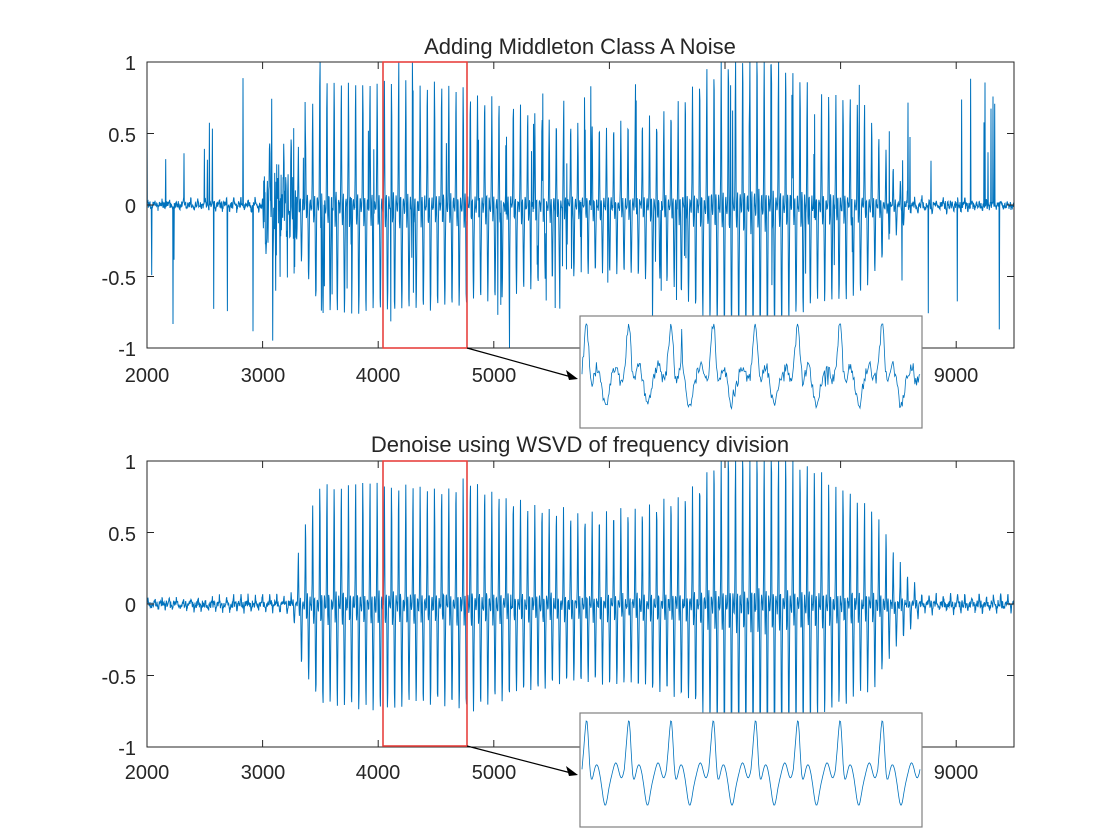 Image resolution: width=1120 pixels, height=840 pixels. I want to click on chart-title: Adding Middleton Class A Noise, so click(580, 46).